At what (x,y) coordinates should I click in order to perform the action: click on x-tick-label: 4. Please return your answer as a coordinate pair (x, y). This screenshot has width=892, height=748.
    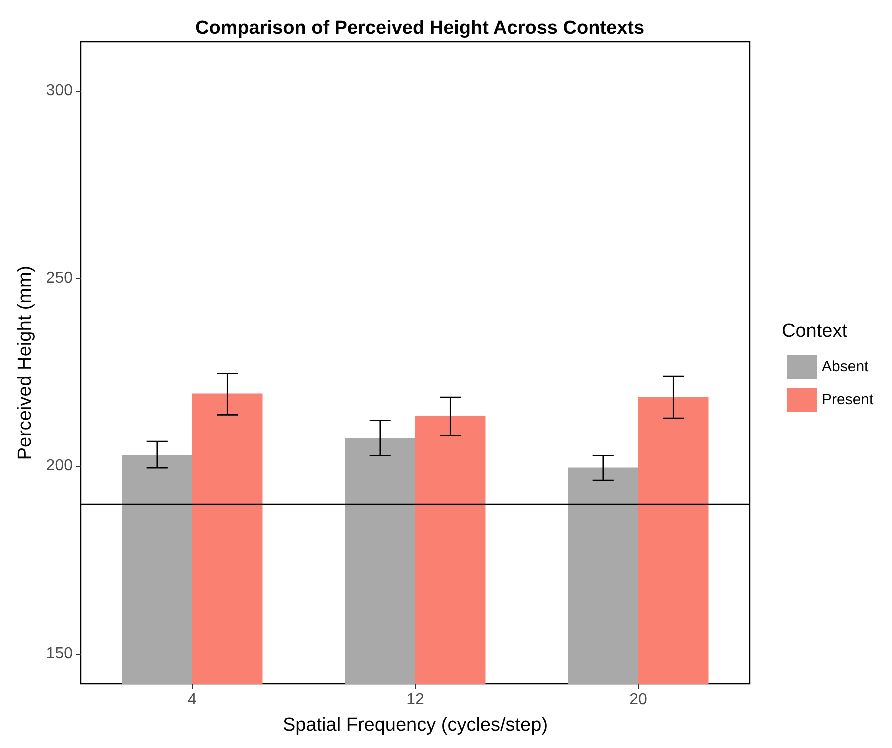
    Looking at the image, I should click on (193, 700).